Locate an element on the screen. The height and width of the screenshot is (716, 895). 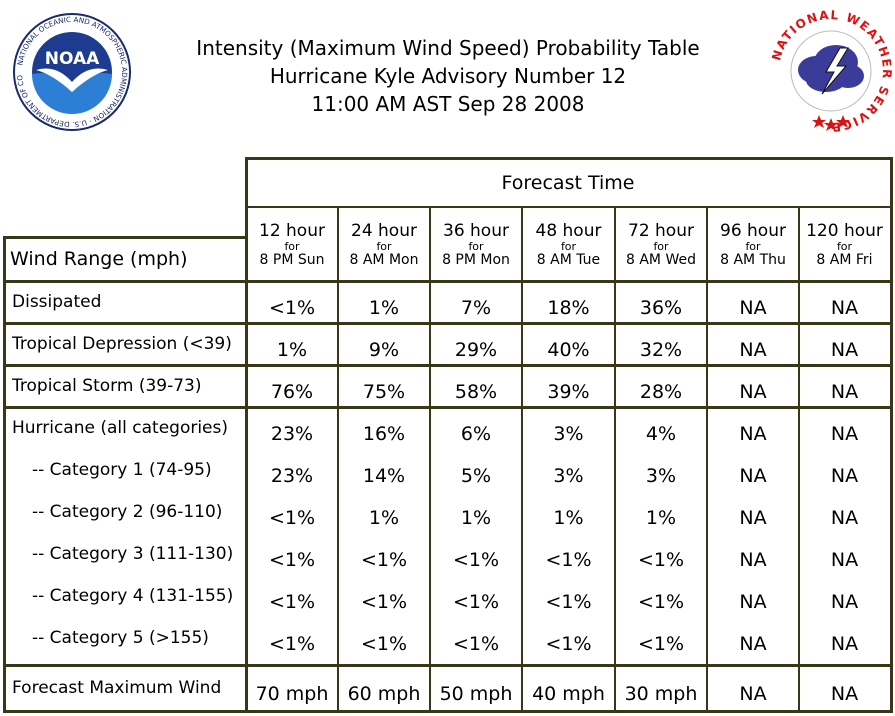
row-label: -- Category 1 (74-95) is located at coordinates (122, 470).